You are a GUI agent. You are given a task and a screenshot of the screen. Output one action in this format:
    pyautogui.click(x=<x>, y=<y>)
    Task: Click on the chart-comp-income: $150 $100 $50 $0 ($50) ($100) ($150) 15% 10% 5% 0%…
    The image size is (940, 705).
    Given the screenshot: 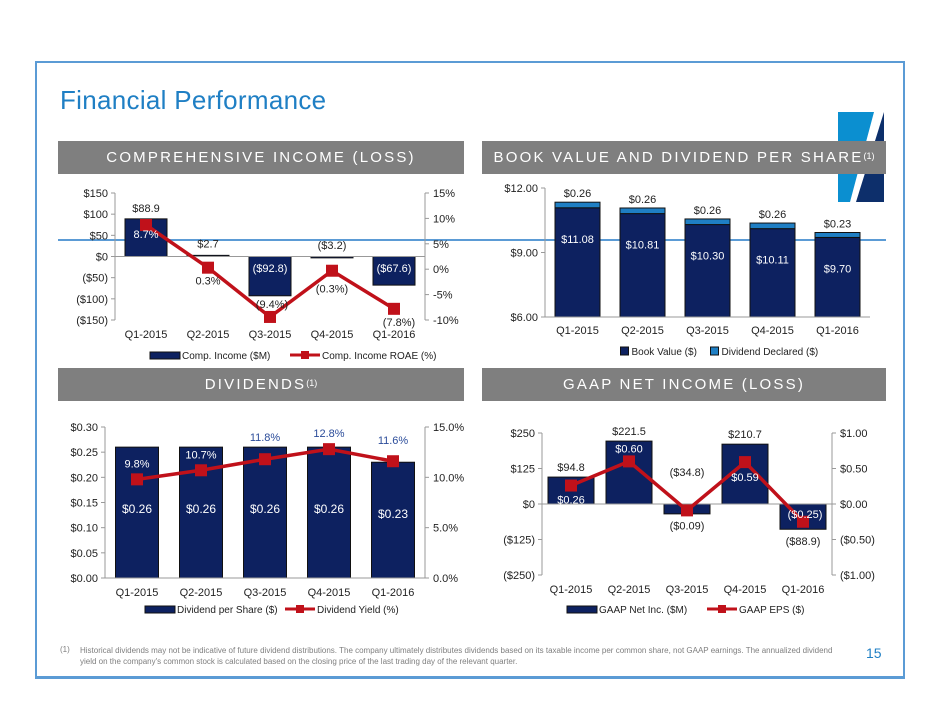 What is the action you would take?
    pyautogui.click(x=255, y=272)
    